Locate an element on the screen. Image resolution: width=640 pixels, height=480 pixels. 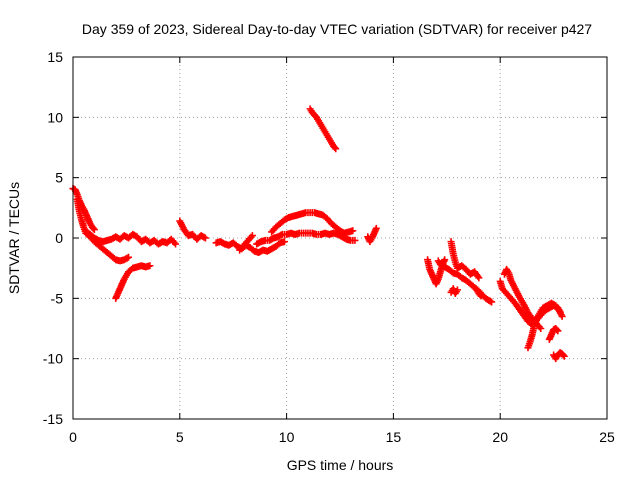
y-tick-label: -5 is located at coordinates (57, 298).